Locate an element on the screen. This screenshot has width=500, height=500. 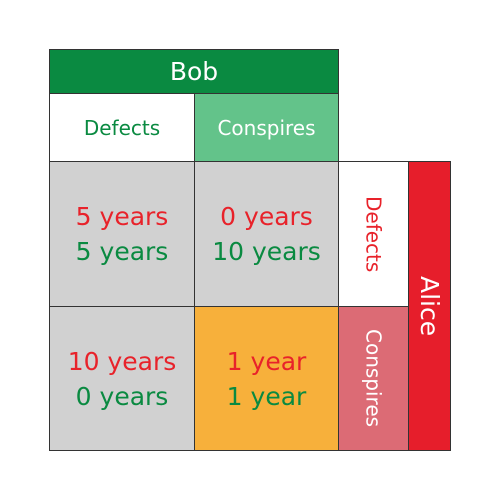
alice-conspires-label: Conspires is located at coordinates (373, 378).